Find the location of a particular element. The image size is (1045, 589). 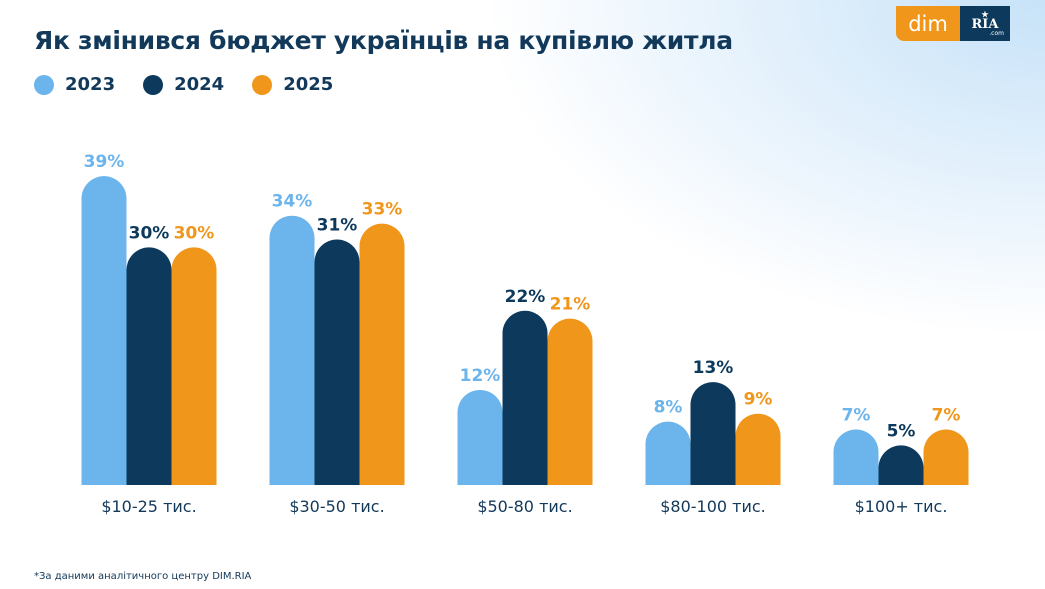

star-icon: ★ is located at coordinates (985, 14).